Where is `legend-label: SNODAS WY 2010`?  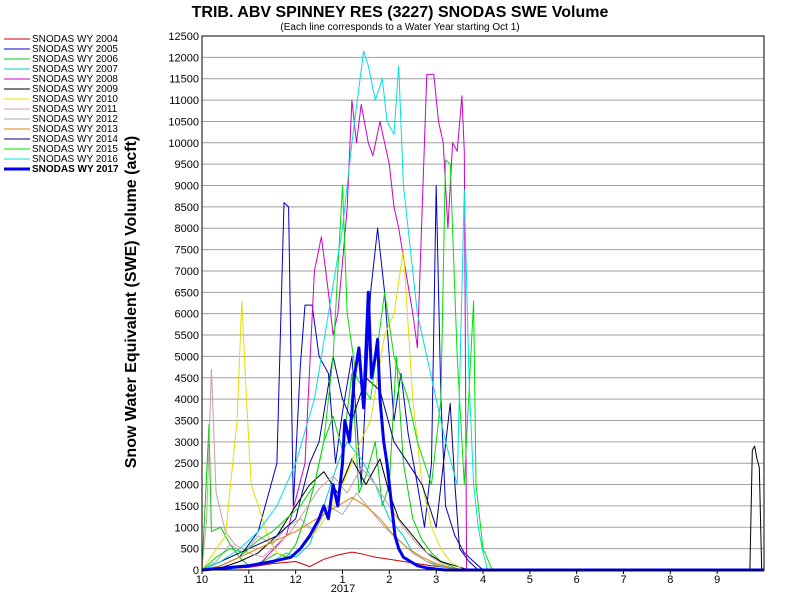 legend-label: SNODAS WY 2010 is located at coordinates (75, 99).